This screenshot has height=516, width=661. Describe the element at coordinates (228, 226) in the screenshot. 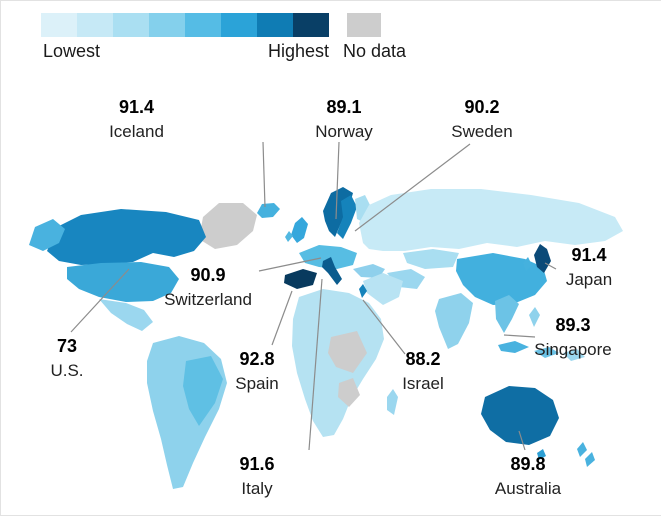

I see `region-greenland` at that location.